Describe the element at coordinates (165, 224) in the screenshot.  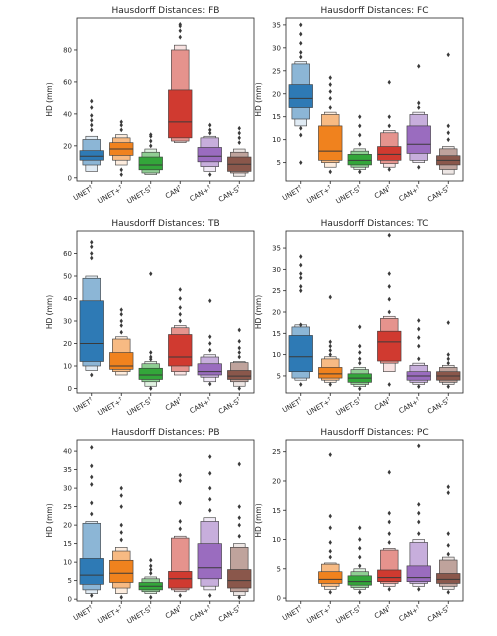
I see `chart-title: Hausdorff Distances: TB` at that location.